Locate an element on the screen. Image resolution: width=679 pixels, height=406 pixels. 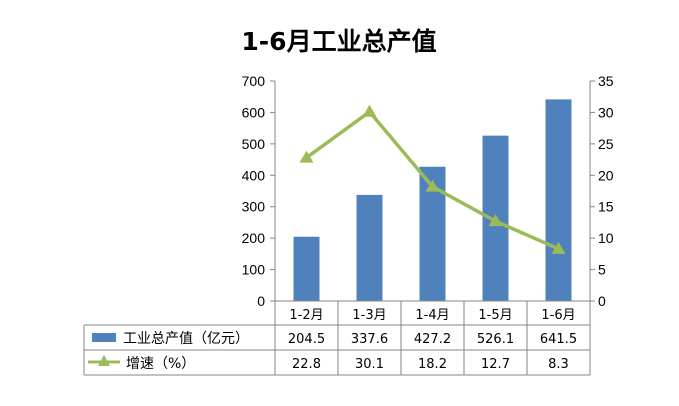
right-axis-tick-label: 0 is located at coordinates (602, 301).